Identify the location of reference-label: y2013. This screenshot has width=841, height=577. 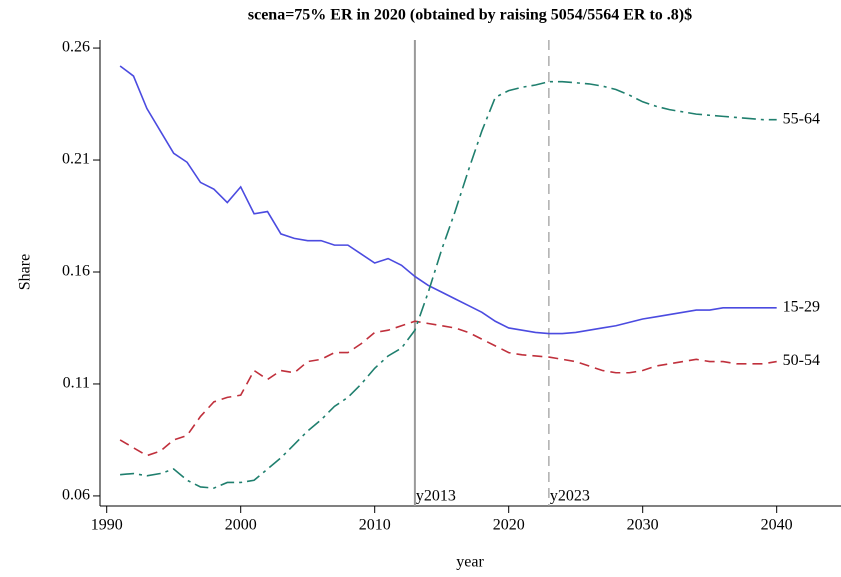
(436, 496).